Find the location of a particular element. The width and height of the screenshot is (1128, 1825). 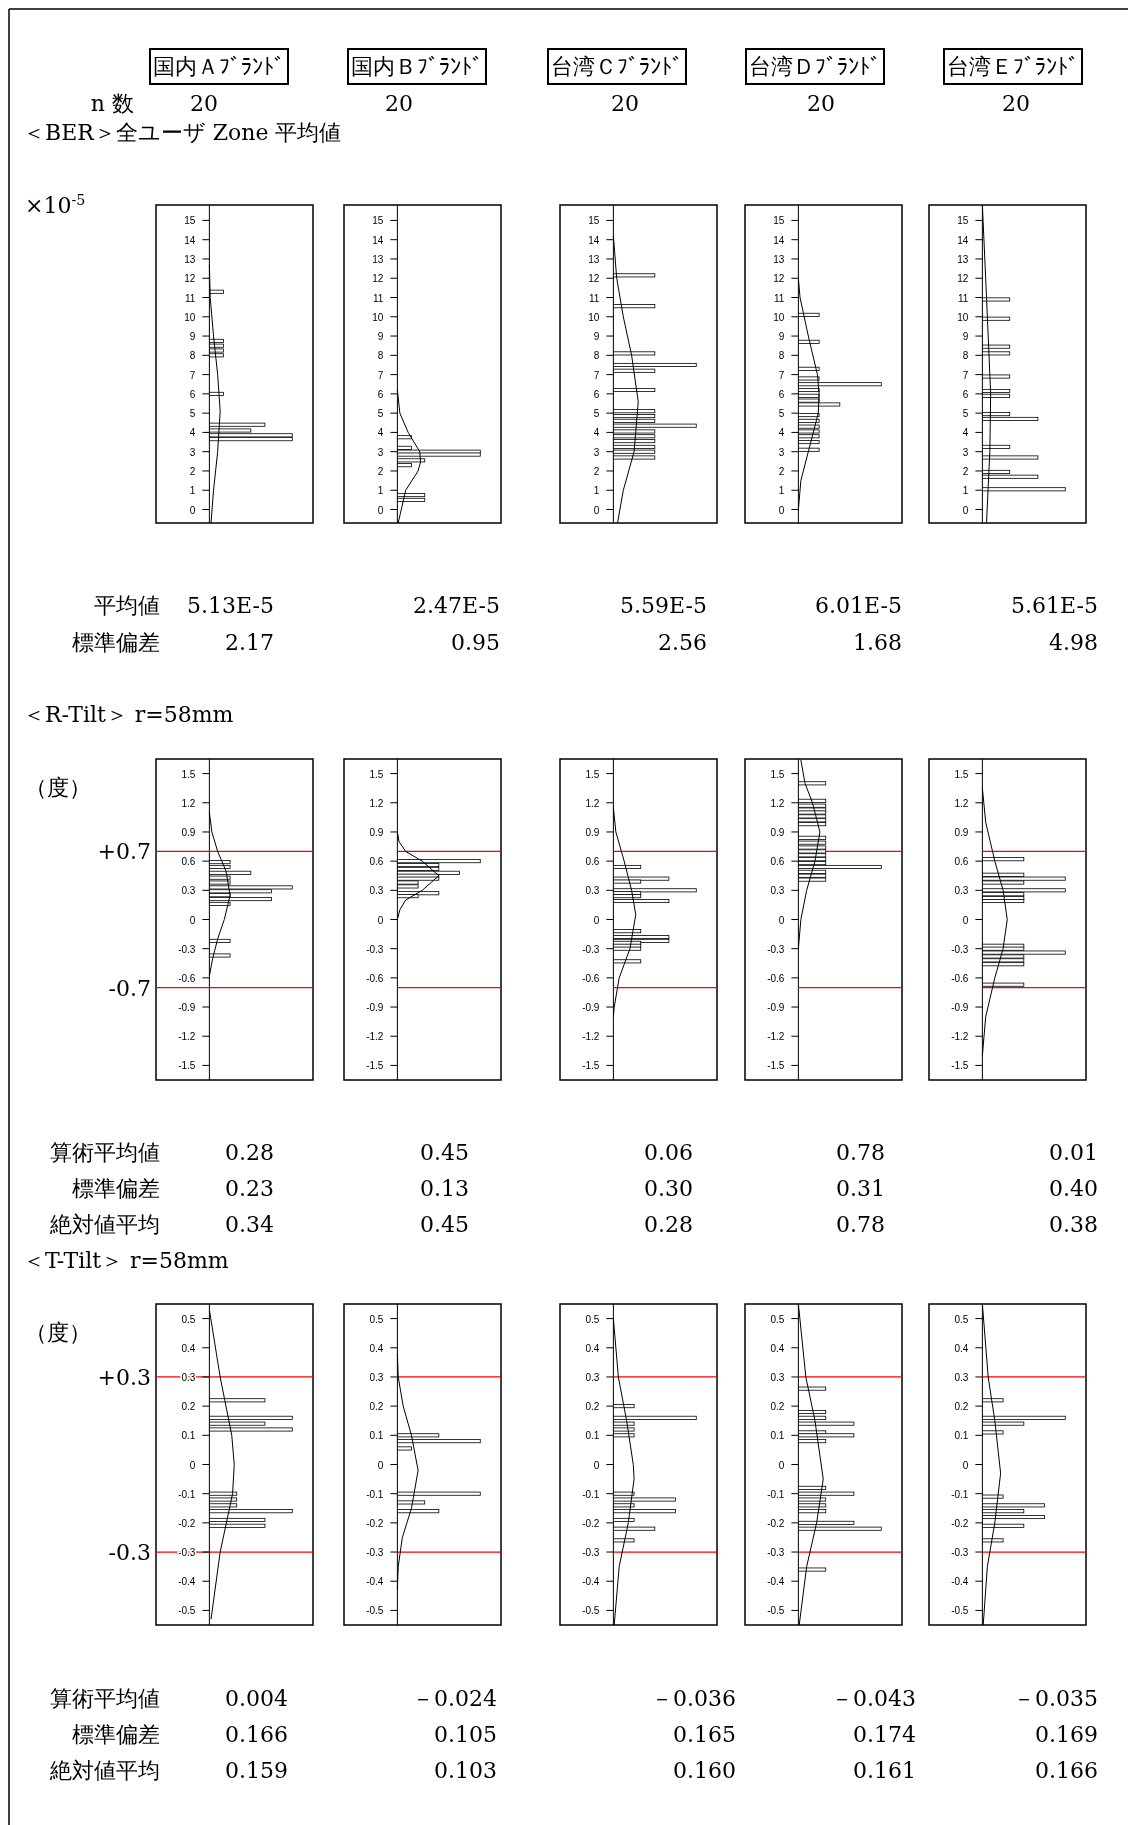

ytick: 0.6 is located at coordinates (376, 862).